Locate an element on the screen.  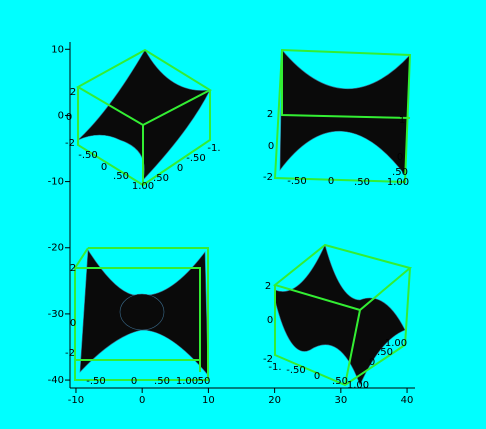
y-tick-label: -10 is located at coordinates (56, 182).